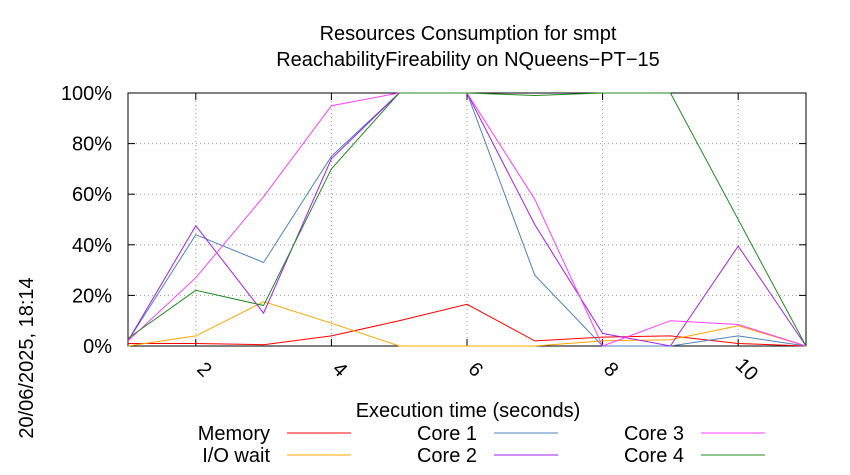  Describe the element at coordinates (92, 296) in the screenshot. I see `y-tick-label: 20%` at that location.